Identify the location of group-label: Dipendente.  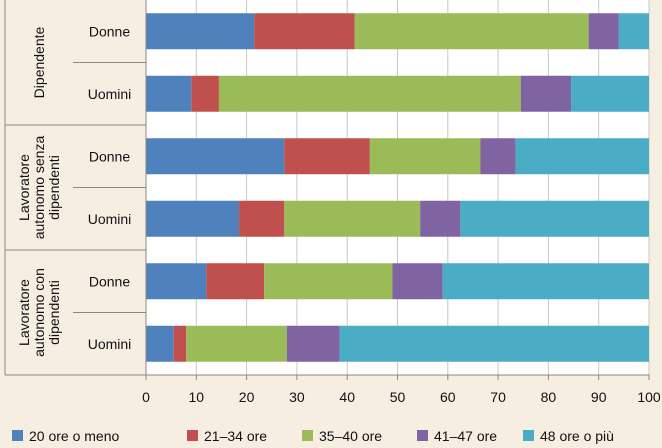
(39, 62).